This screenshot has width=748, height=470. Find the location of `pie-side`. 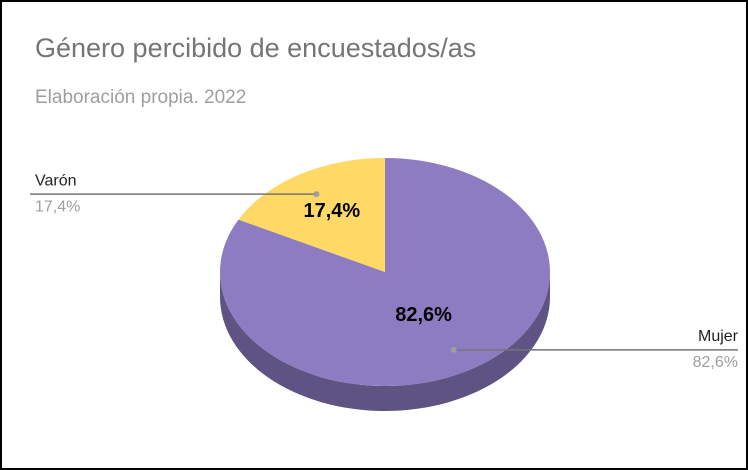

pie-side is located at coordinates (385, 341).